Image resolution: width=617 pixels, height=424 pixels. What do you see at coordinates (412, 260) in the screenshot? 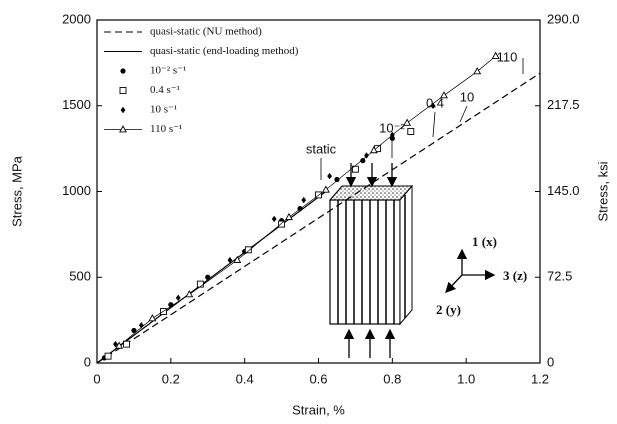
I see `specimen-inset` at bounding box center [412, 260].